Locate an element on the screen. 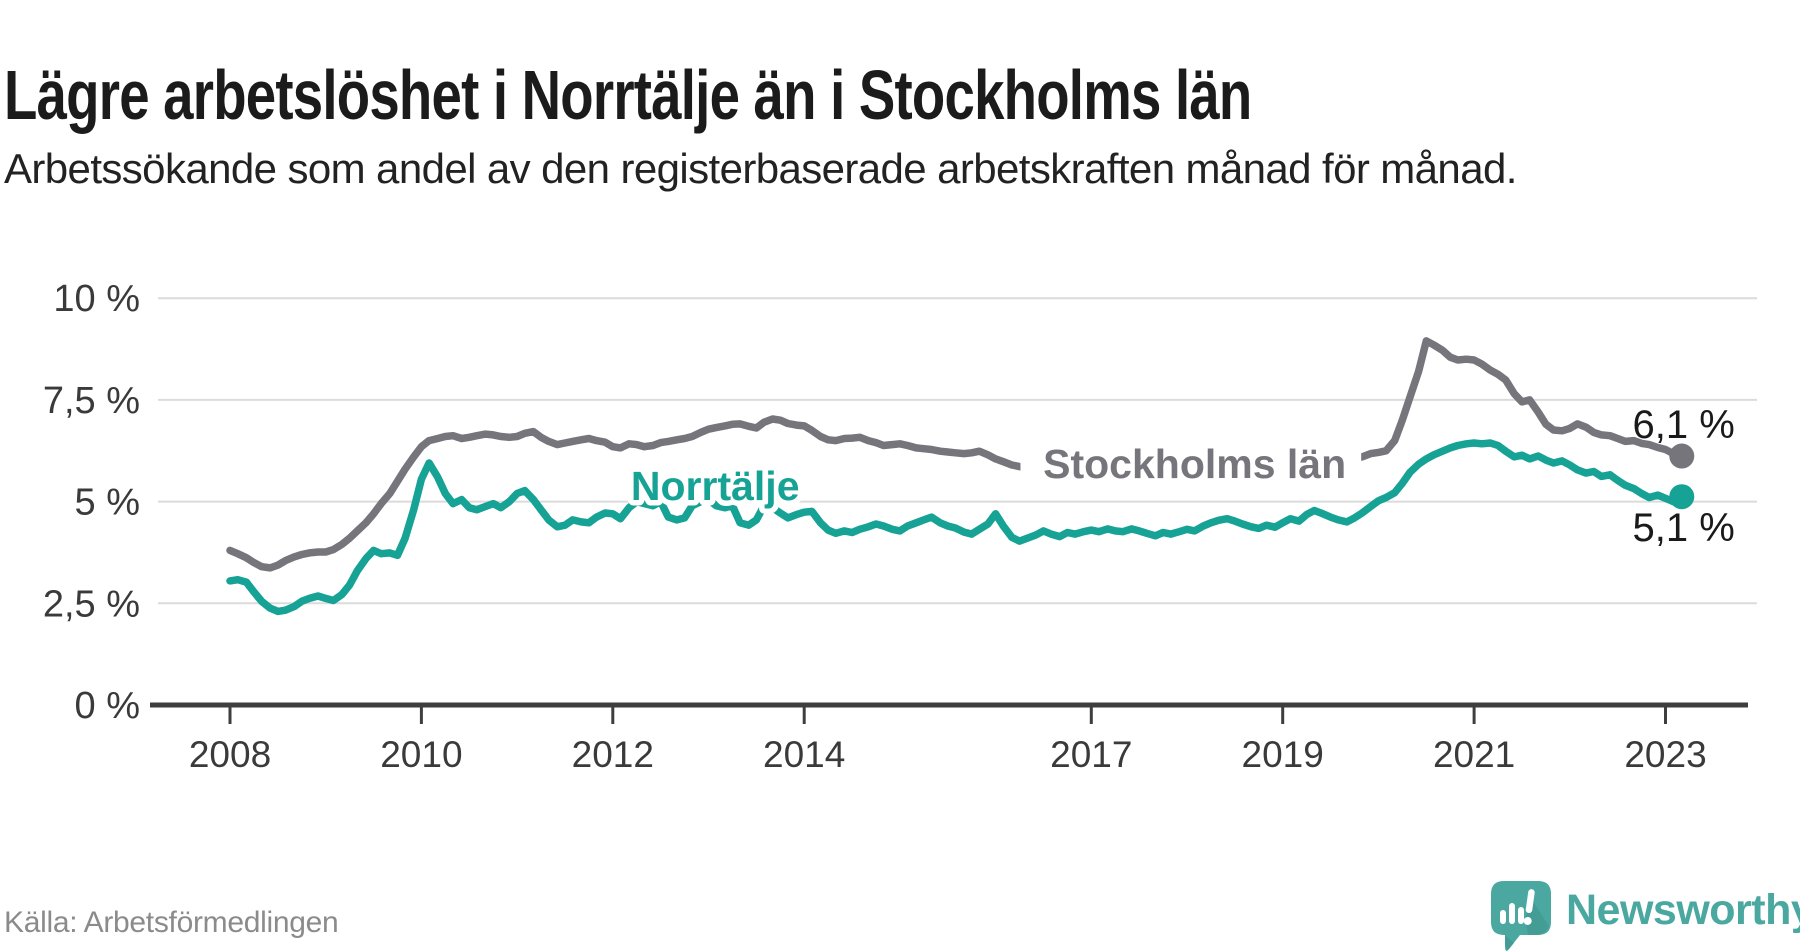  x-tick-label: 2010 is located at coordinates (421, 754).